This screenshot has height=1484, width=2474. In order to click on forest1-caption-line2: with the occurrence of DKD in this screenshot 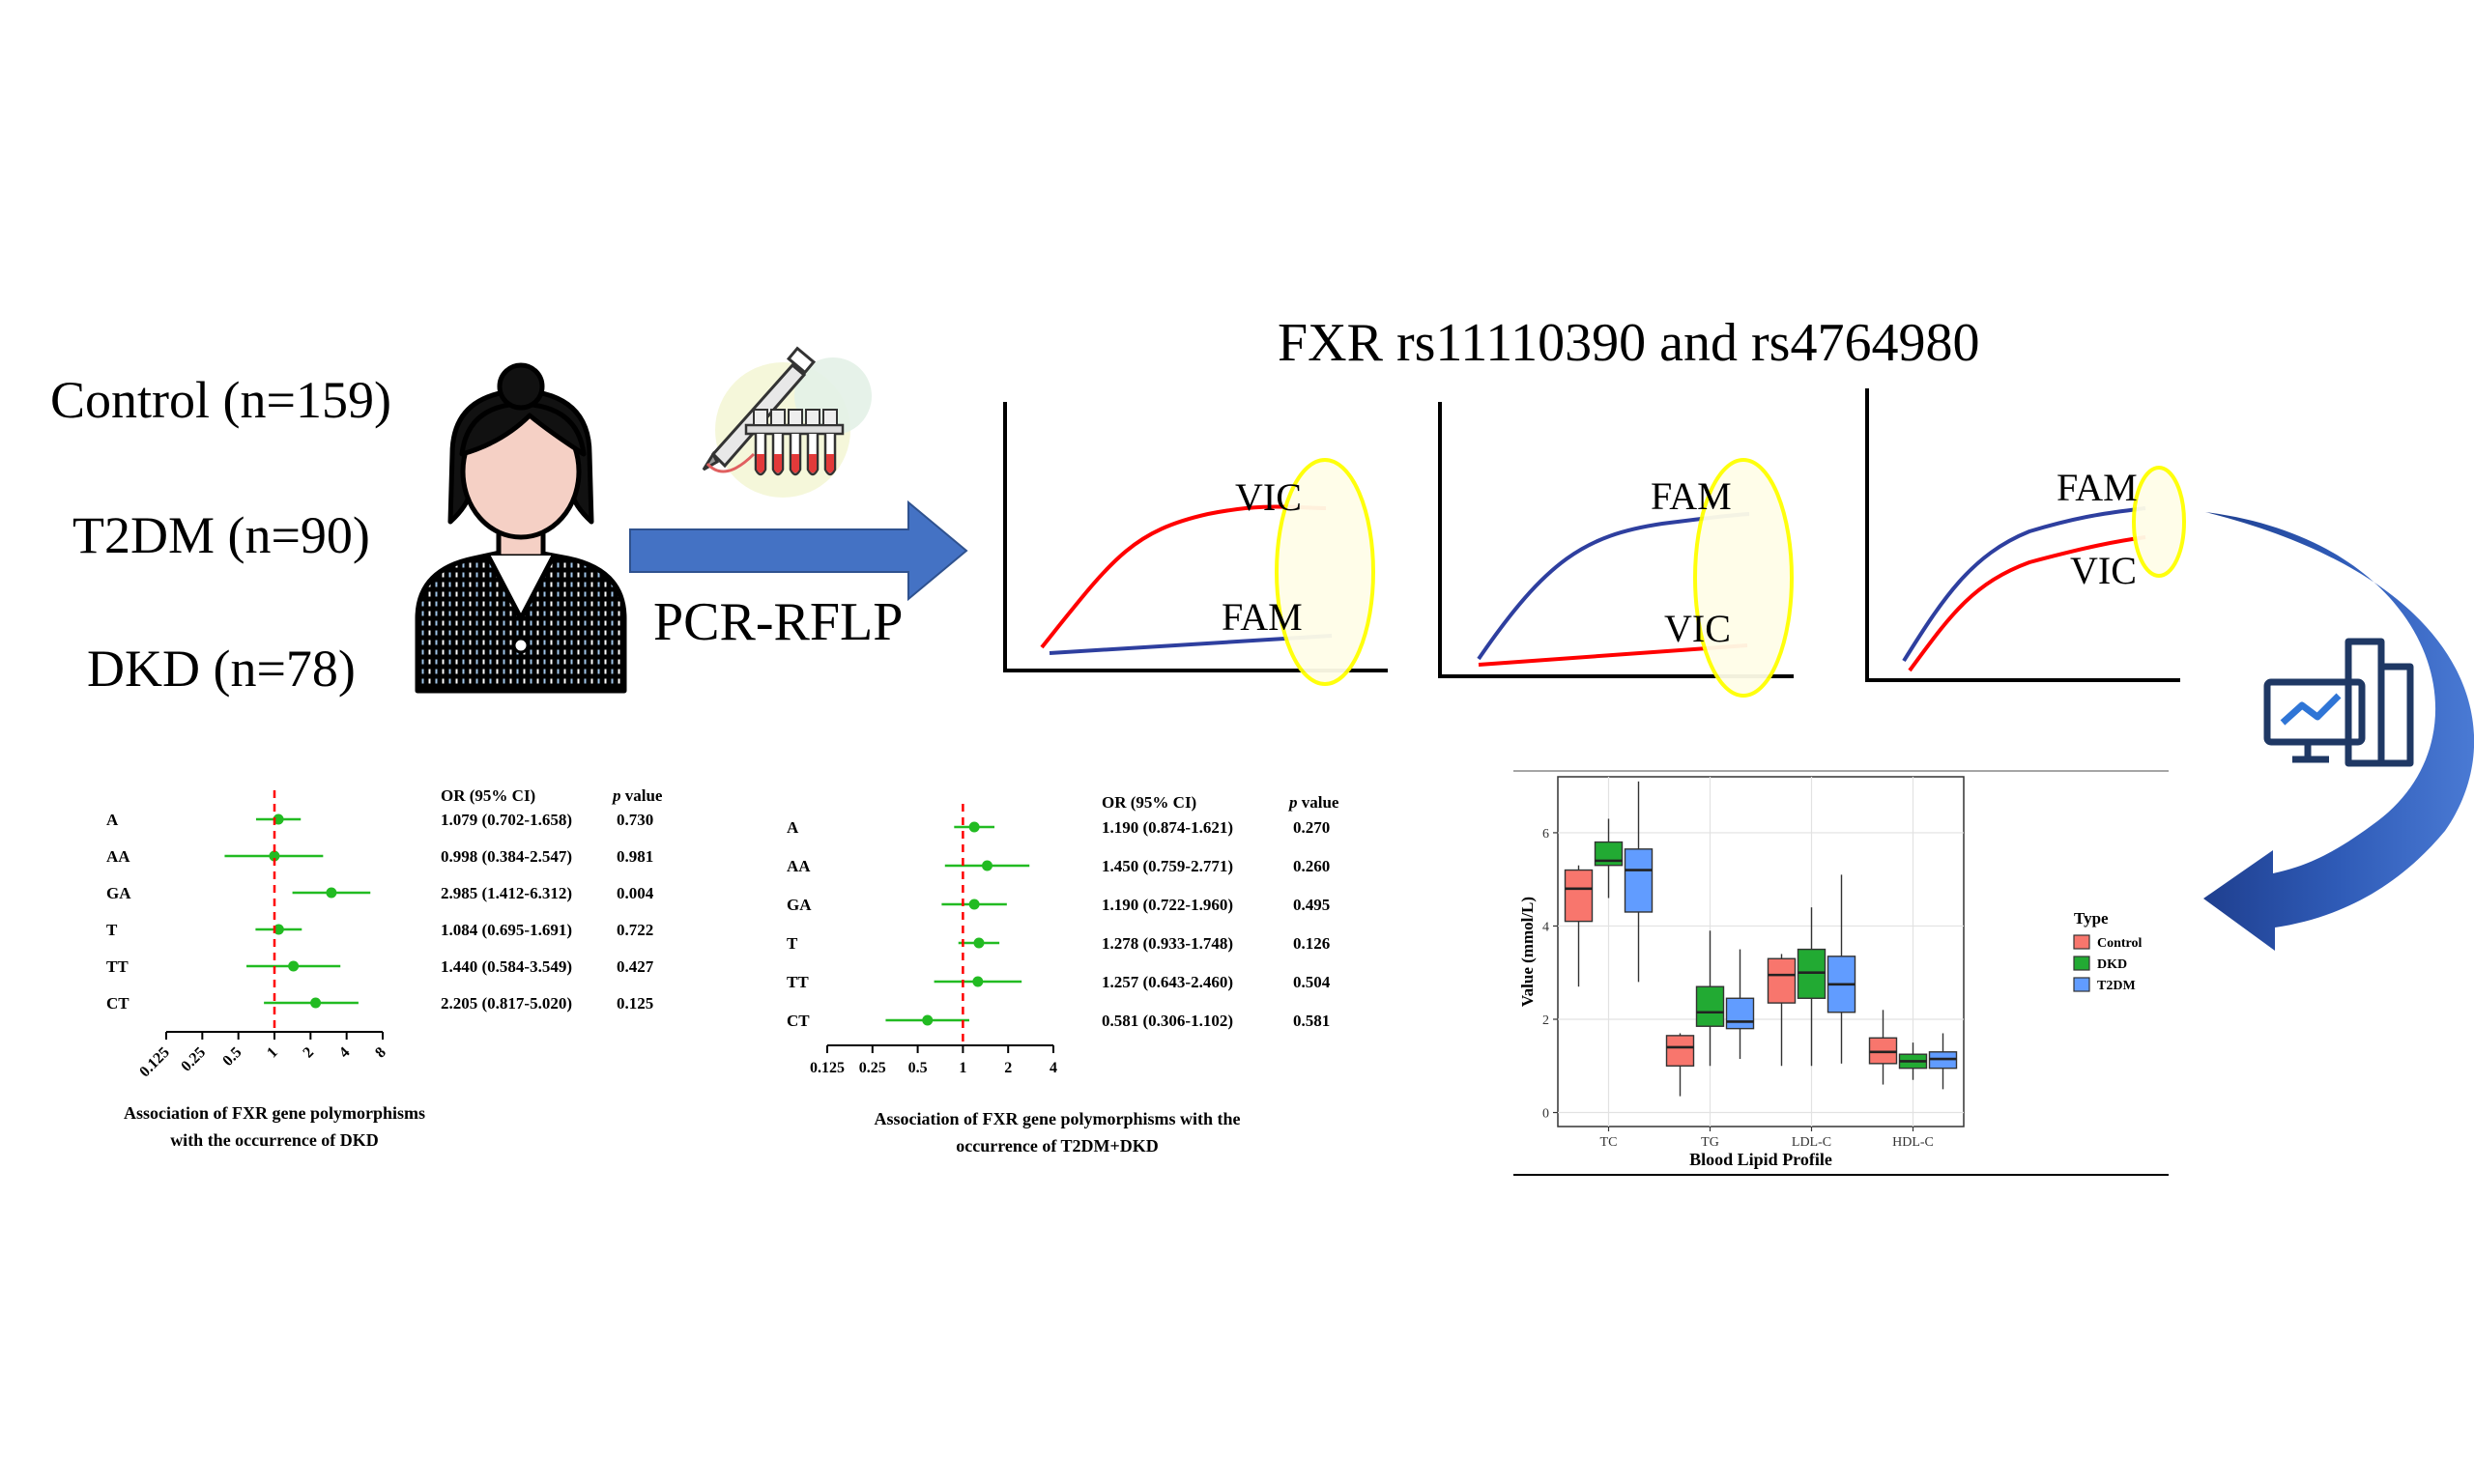, I will do `click(275, 1140)`.